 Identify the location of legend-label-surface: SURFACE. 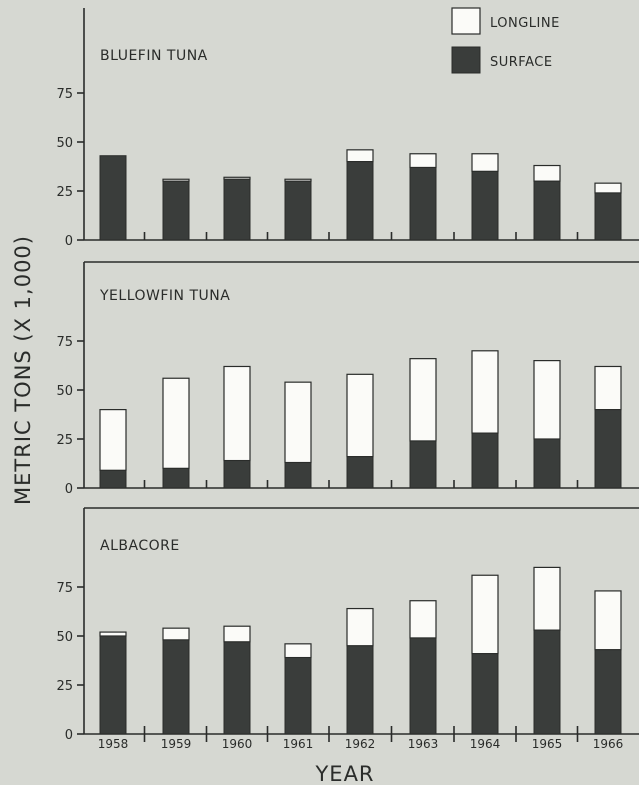
(521, 62).